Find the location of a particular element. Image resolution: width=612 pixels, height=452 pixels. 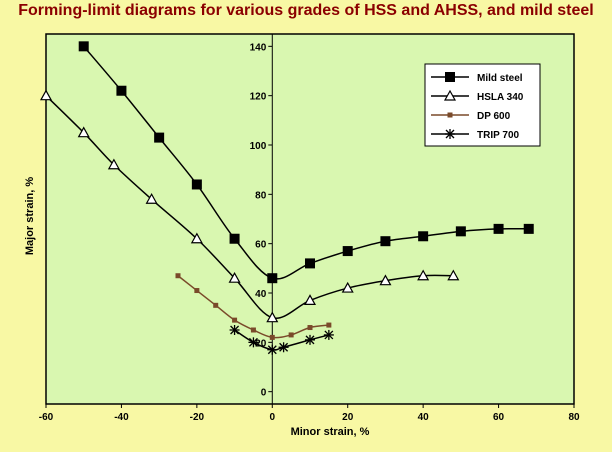

x-tick-label: -60 is located at coordinates (46, 417).